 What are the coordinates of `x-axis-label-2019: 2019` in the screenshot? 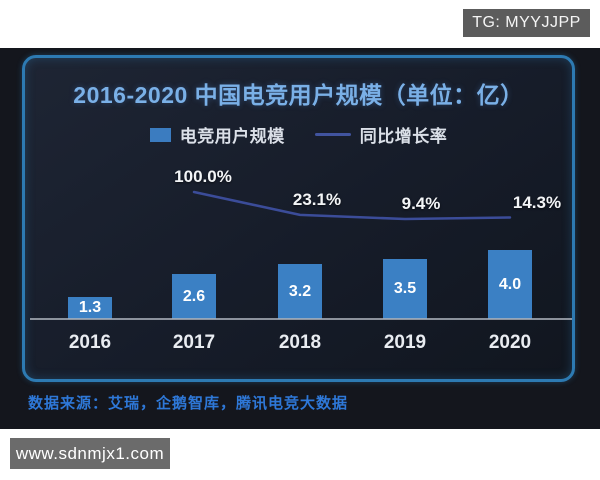 It's located at (405, 342).